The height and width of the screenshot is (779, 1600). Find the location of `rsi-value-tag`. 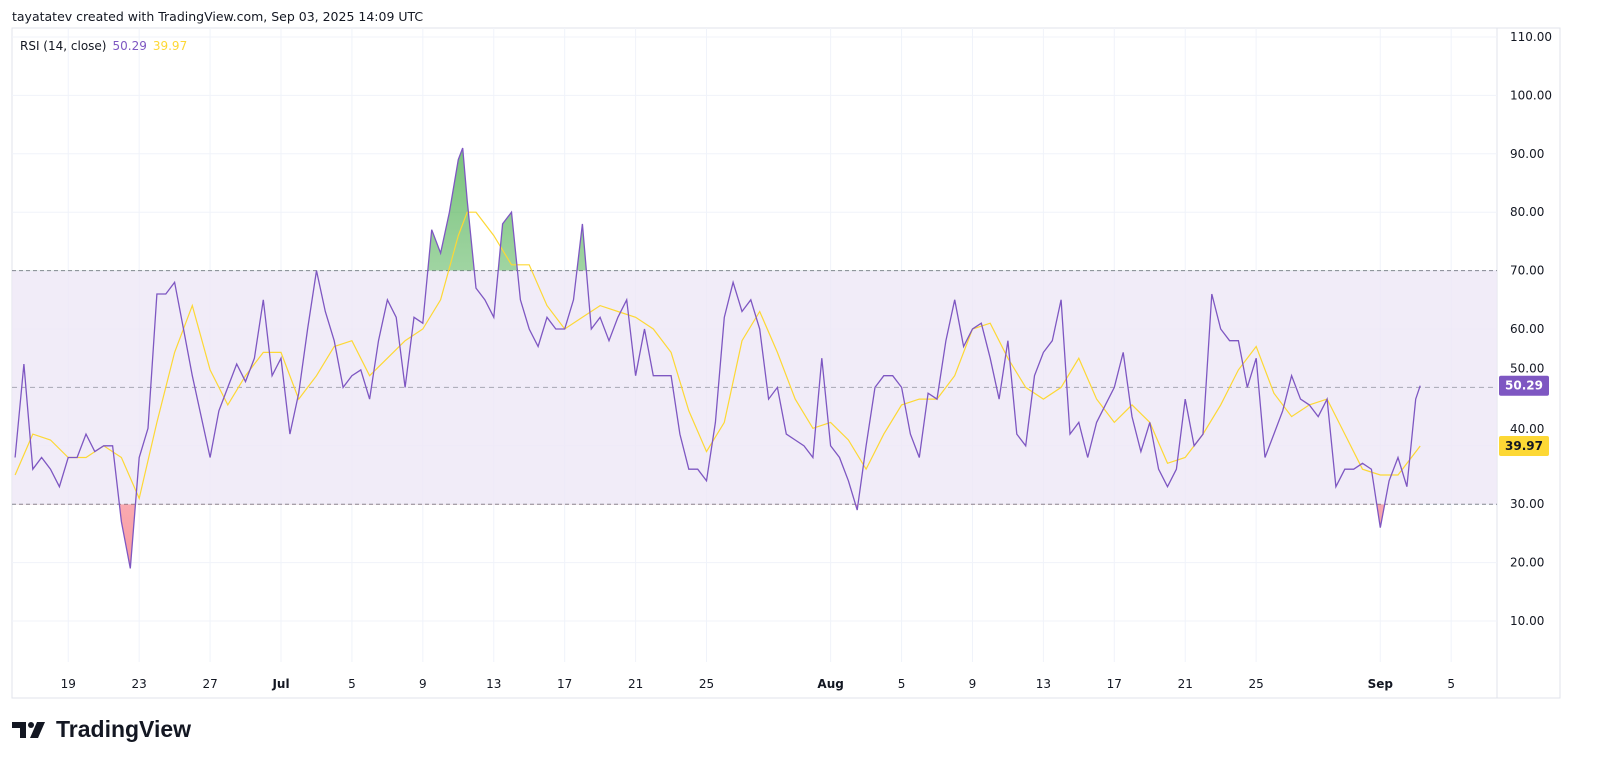

rsi-value-tag is located at coordinates (1524, 385).